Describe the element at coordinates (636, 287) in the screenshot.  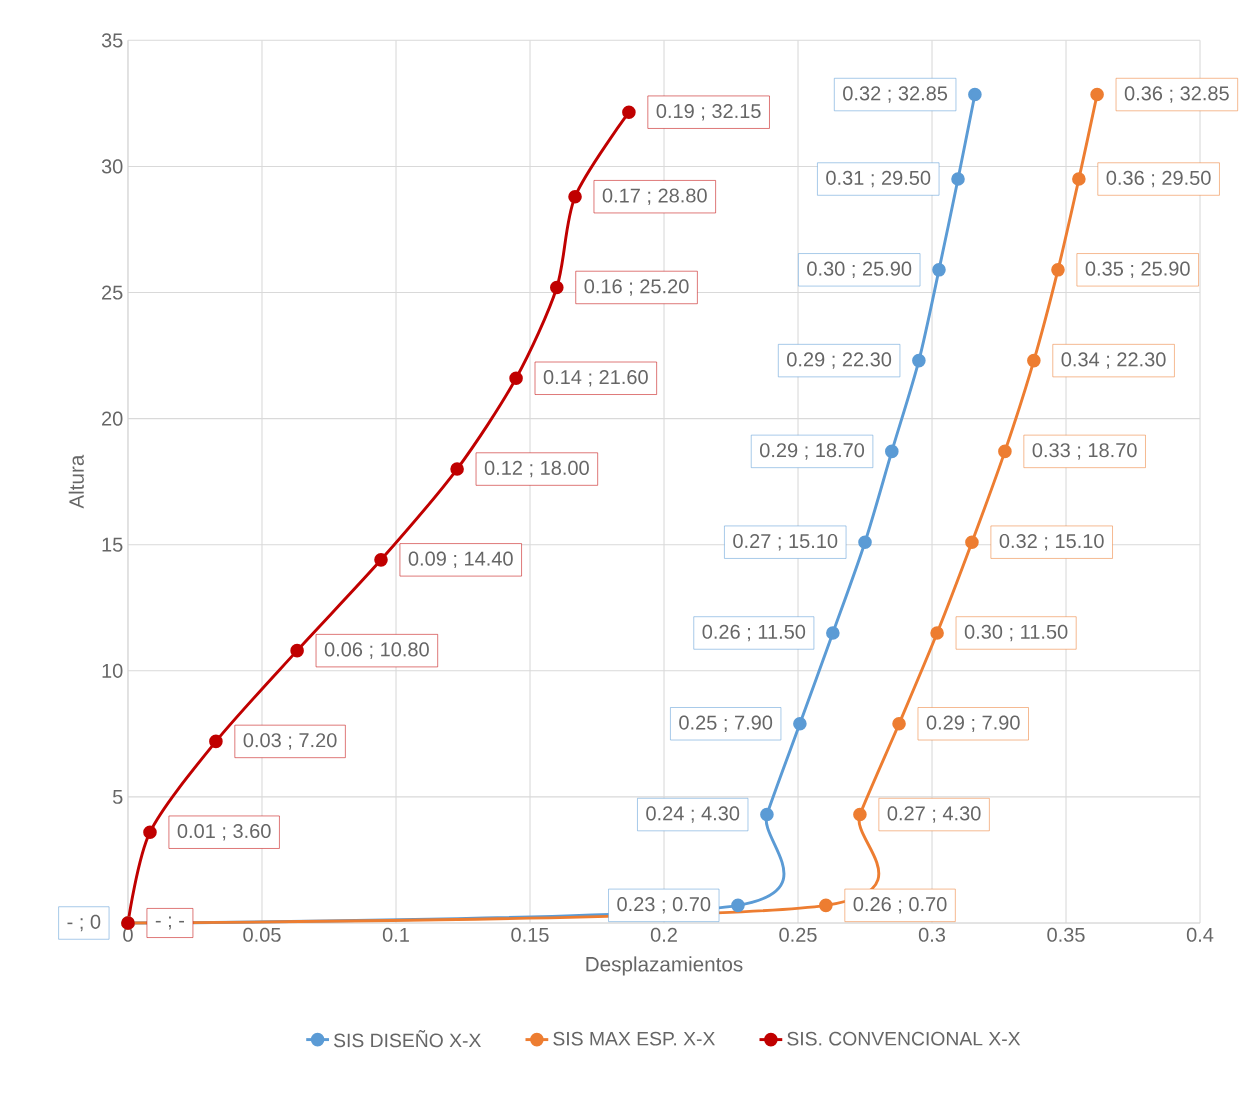
I see `data-label: 0.16 ; 25.20` at that location.